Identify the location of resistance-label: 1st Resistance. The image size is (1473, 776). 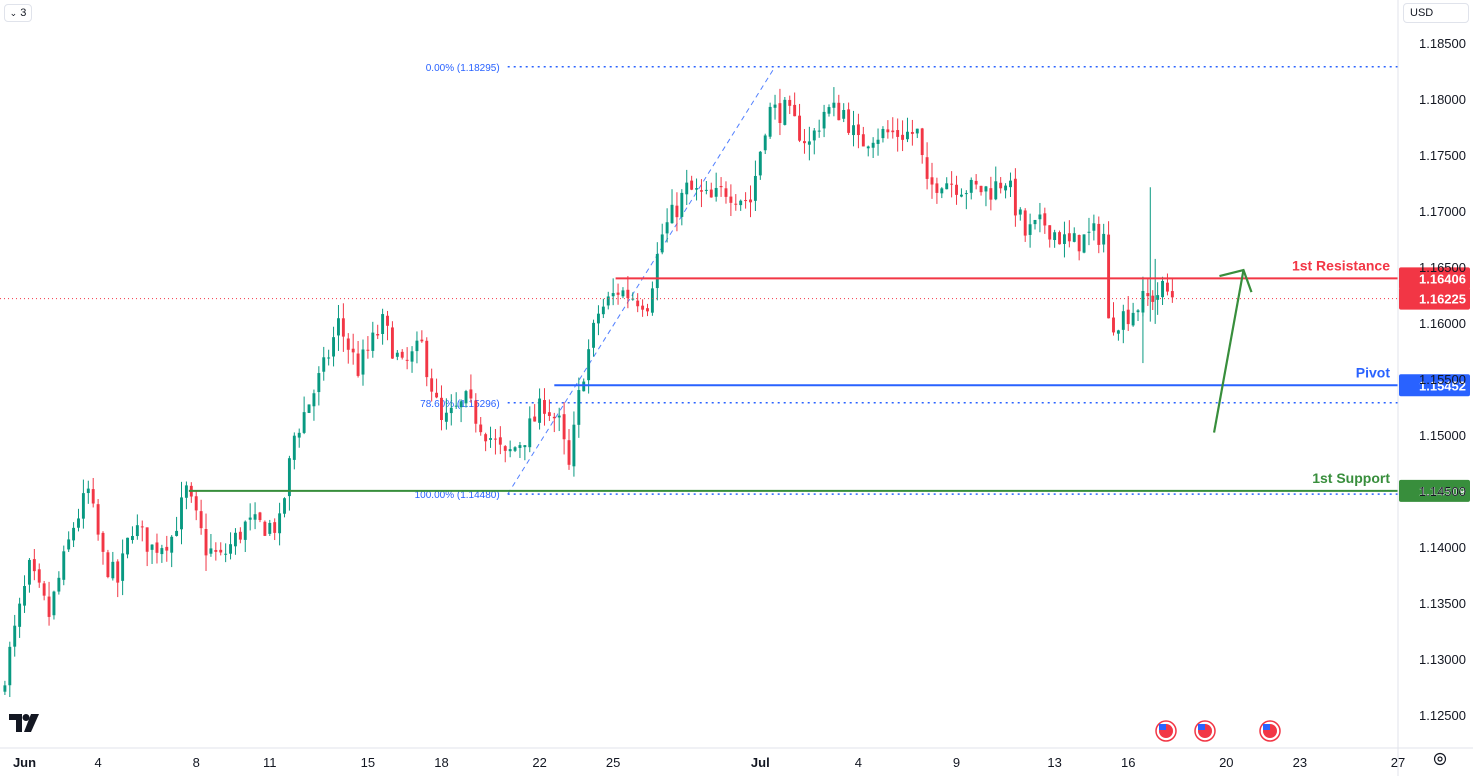
(1341, 265).